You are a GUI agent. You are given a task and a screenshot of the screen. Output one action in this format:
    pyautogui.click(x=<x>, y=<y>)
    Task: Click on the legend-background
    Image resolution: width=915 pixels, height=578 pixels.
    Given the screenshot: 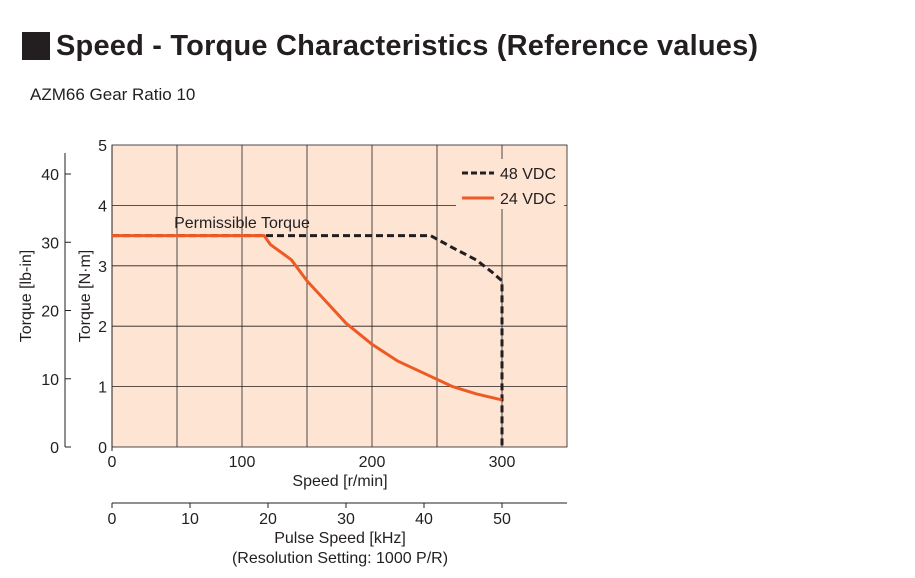 What is the action you would take?
    pyautogui.click(x=510, y=184)
    